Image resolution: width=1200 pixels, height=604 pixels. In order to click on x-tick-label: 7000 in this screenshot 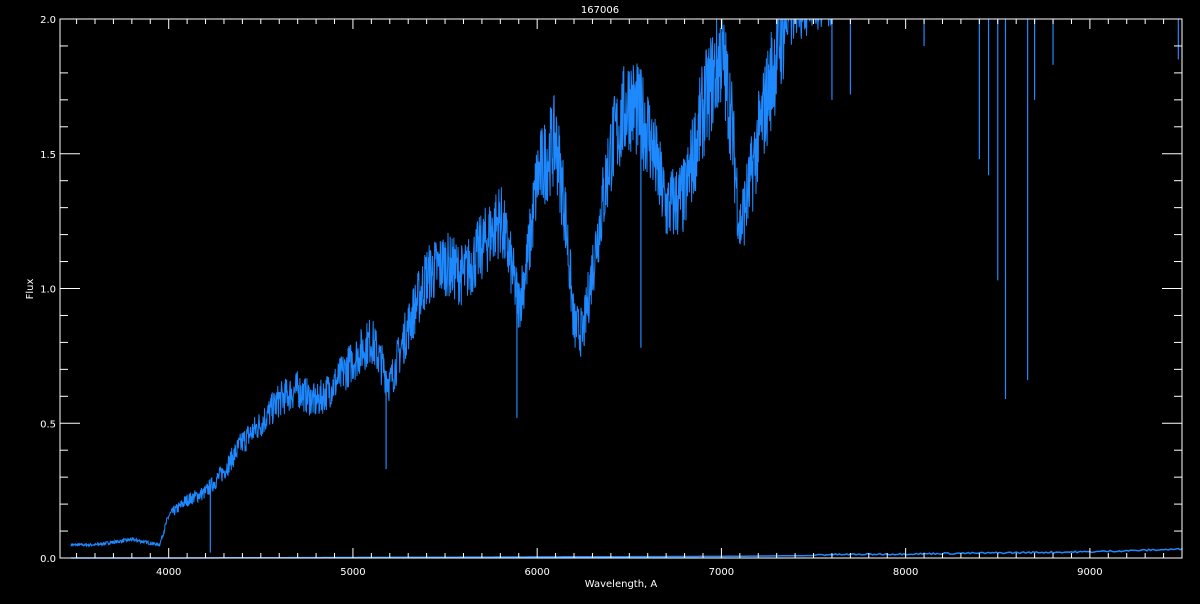, I will do `click(721, 572)`.